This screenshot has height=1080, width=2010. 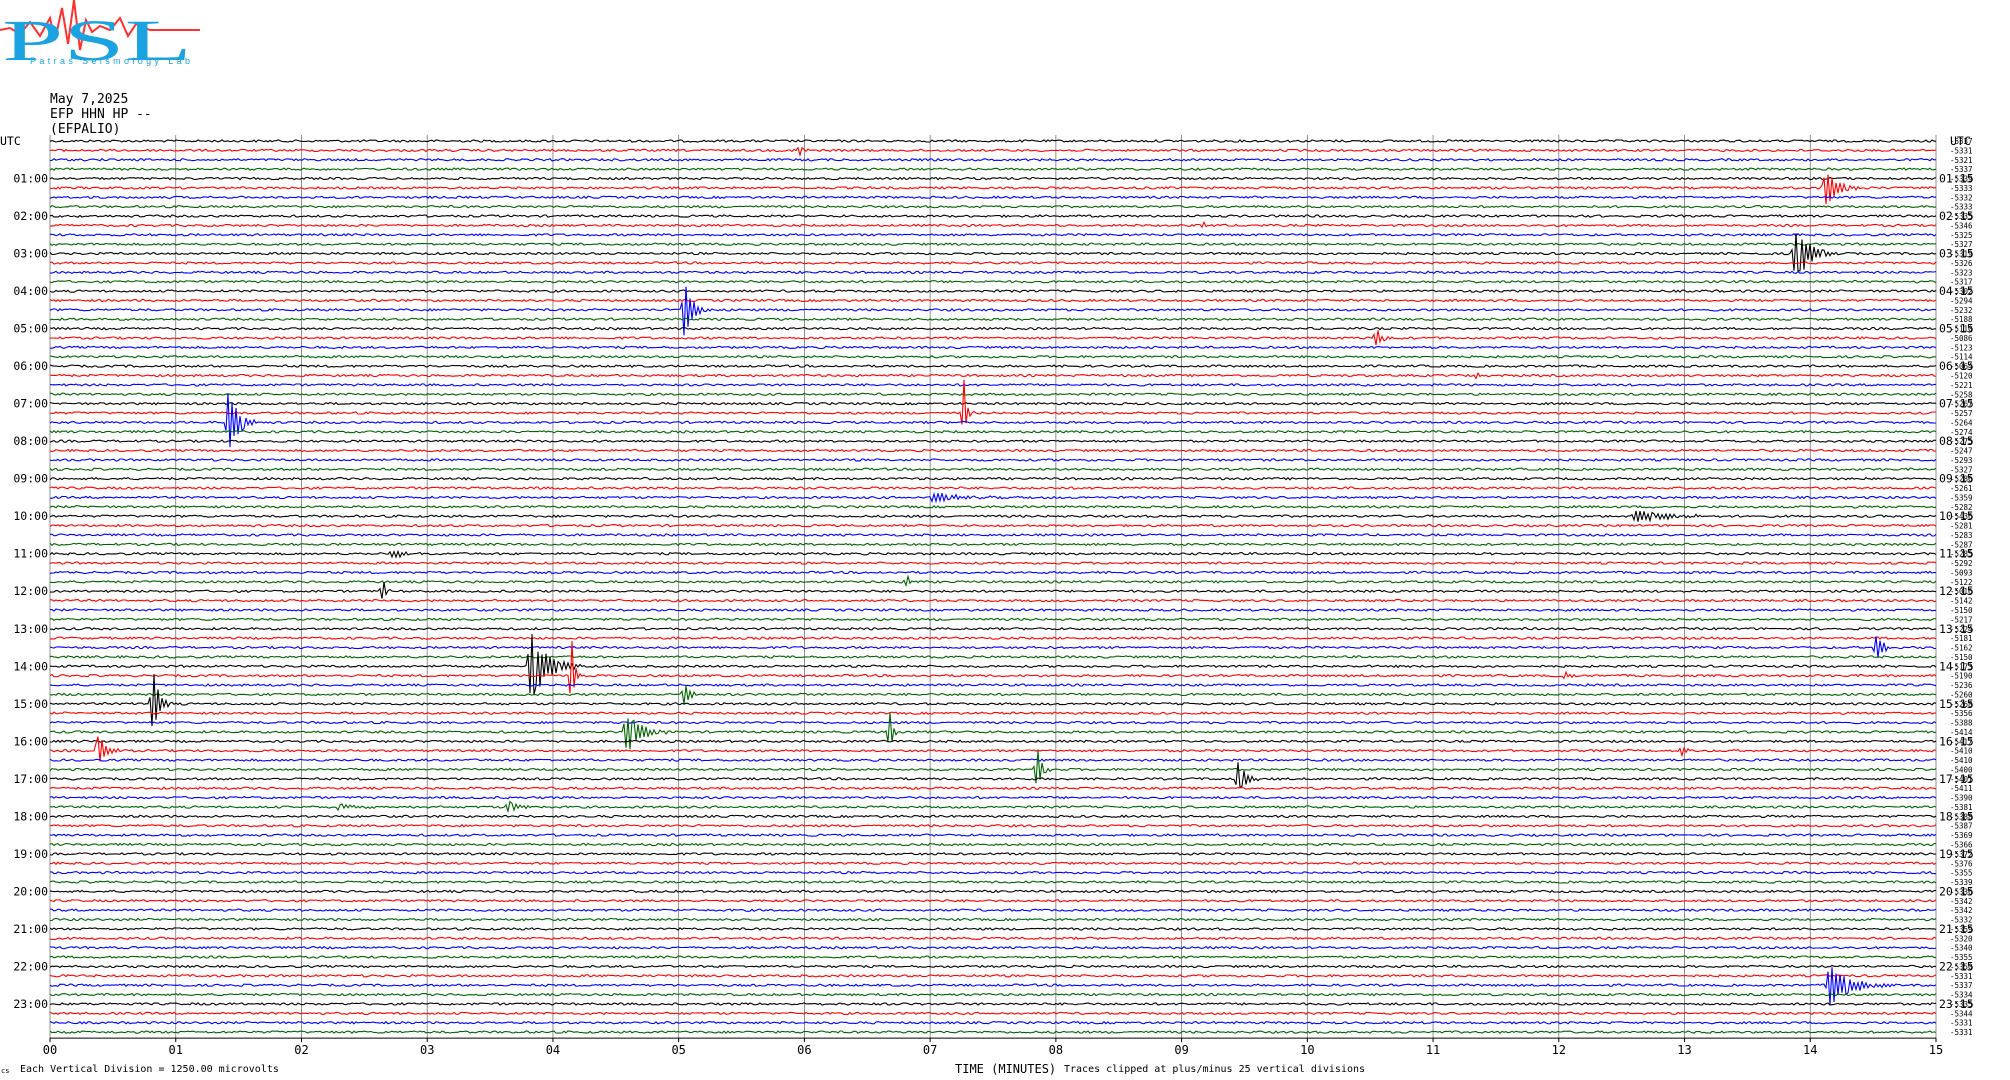 What do you see at coordinates (1961, 366) in the screenshot?
I see `trace-offset-label: -5064` at bounding box center [1961, 366].